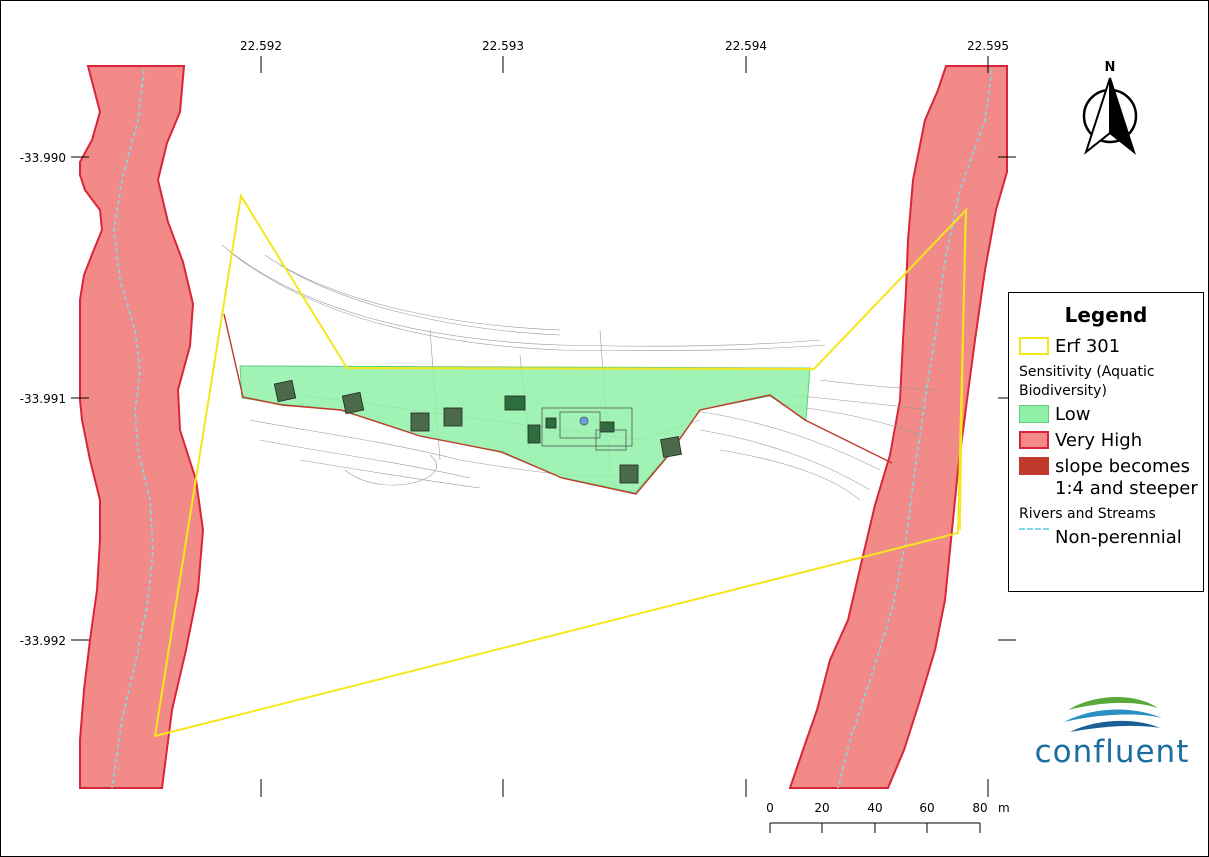  What do you see at coordinates (1034, 414) in the screenshot?
I see `low-swatch` at bounding box center [1034, 414].